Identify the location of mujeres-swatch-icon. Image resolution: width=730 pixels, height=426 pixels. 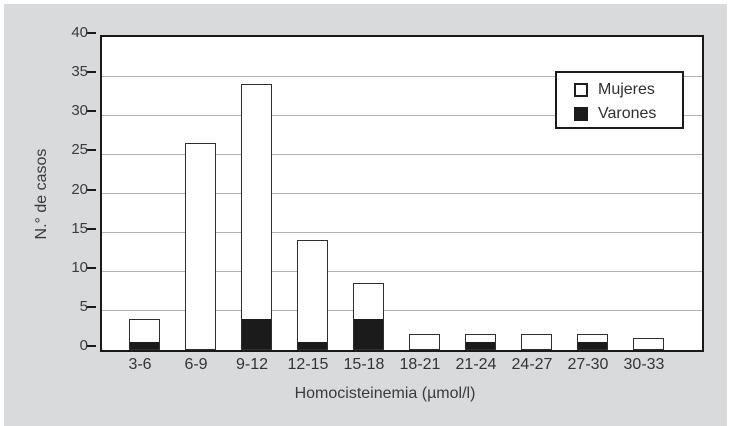
(581, 90).